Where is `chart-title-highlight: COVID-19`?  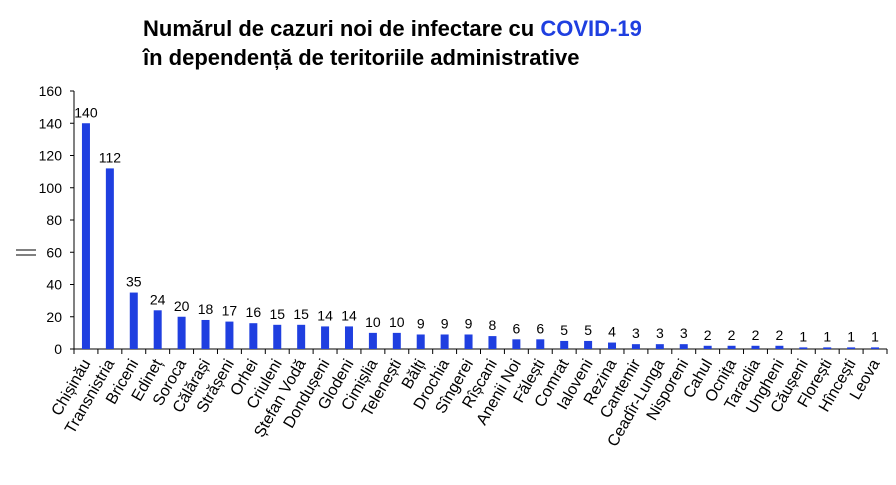 chart-title-highlight: COVID-19 is located at coordinates (591, 28).